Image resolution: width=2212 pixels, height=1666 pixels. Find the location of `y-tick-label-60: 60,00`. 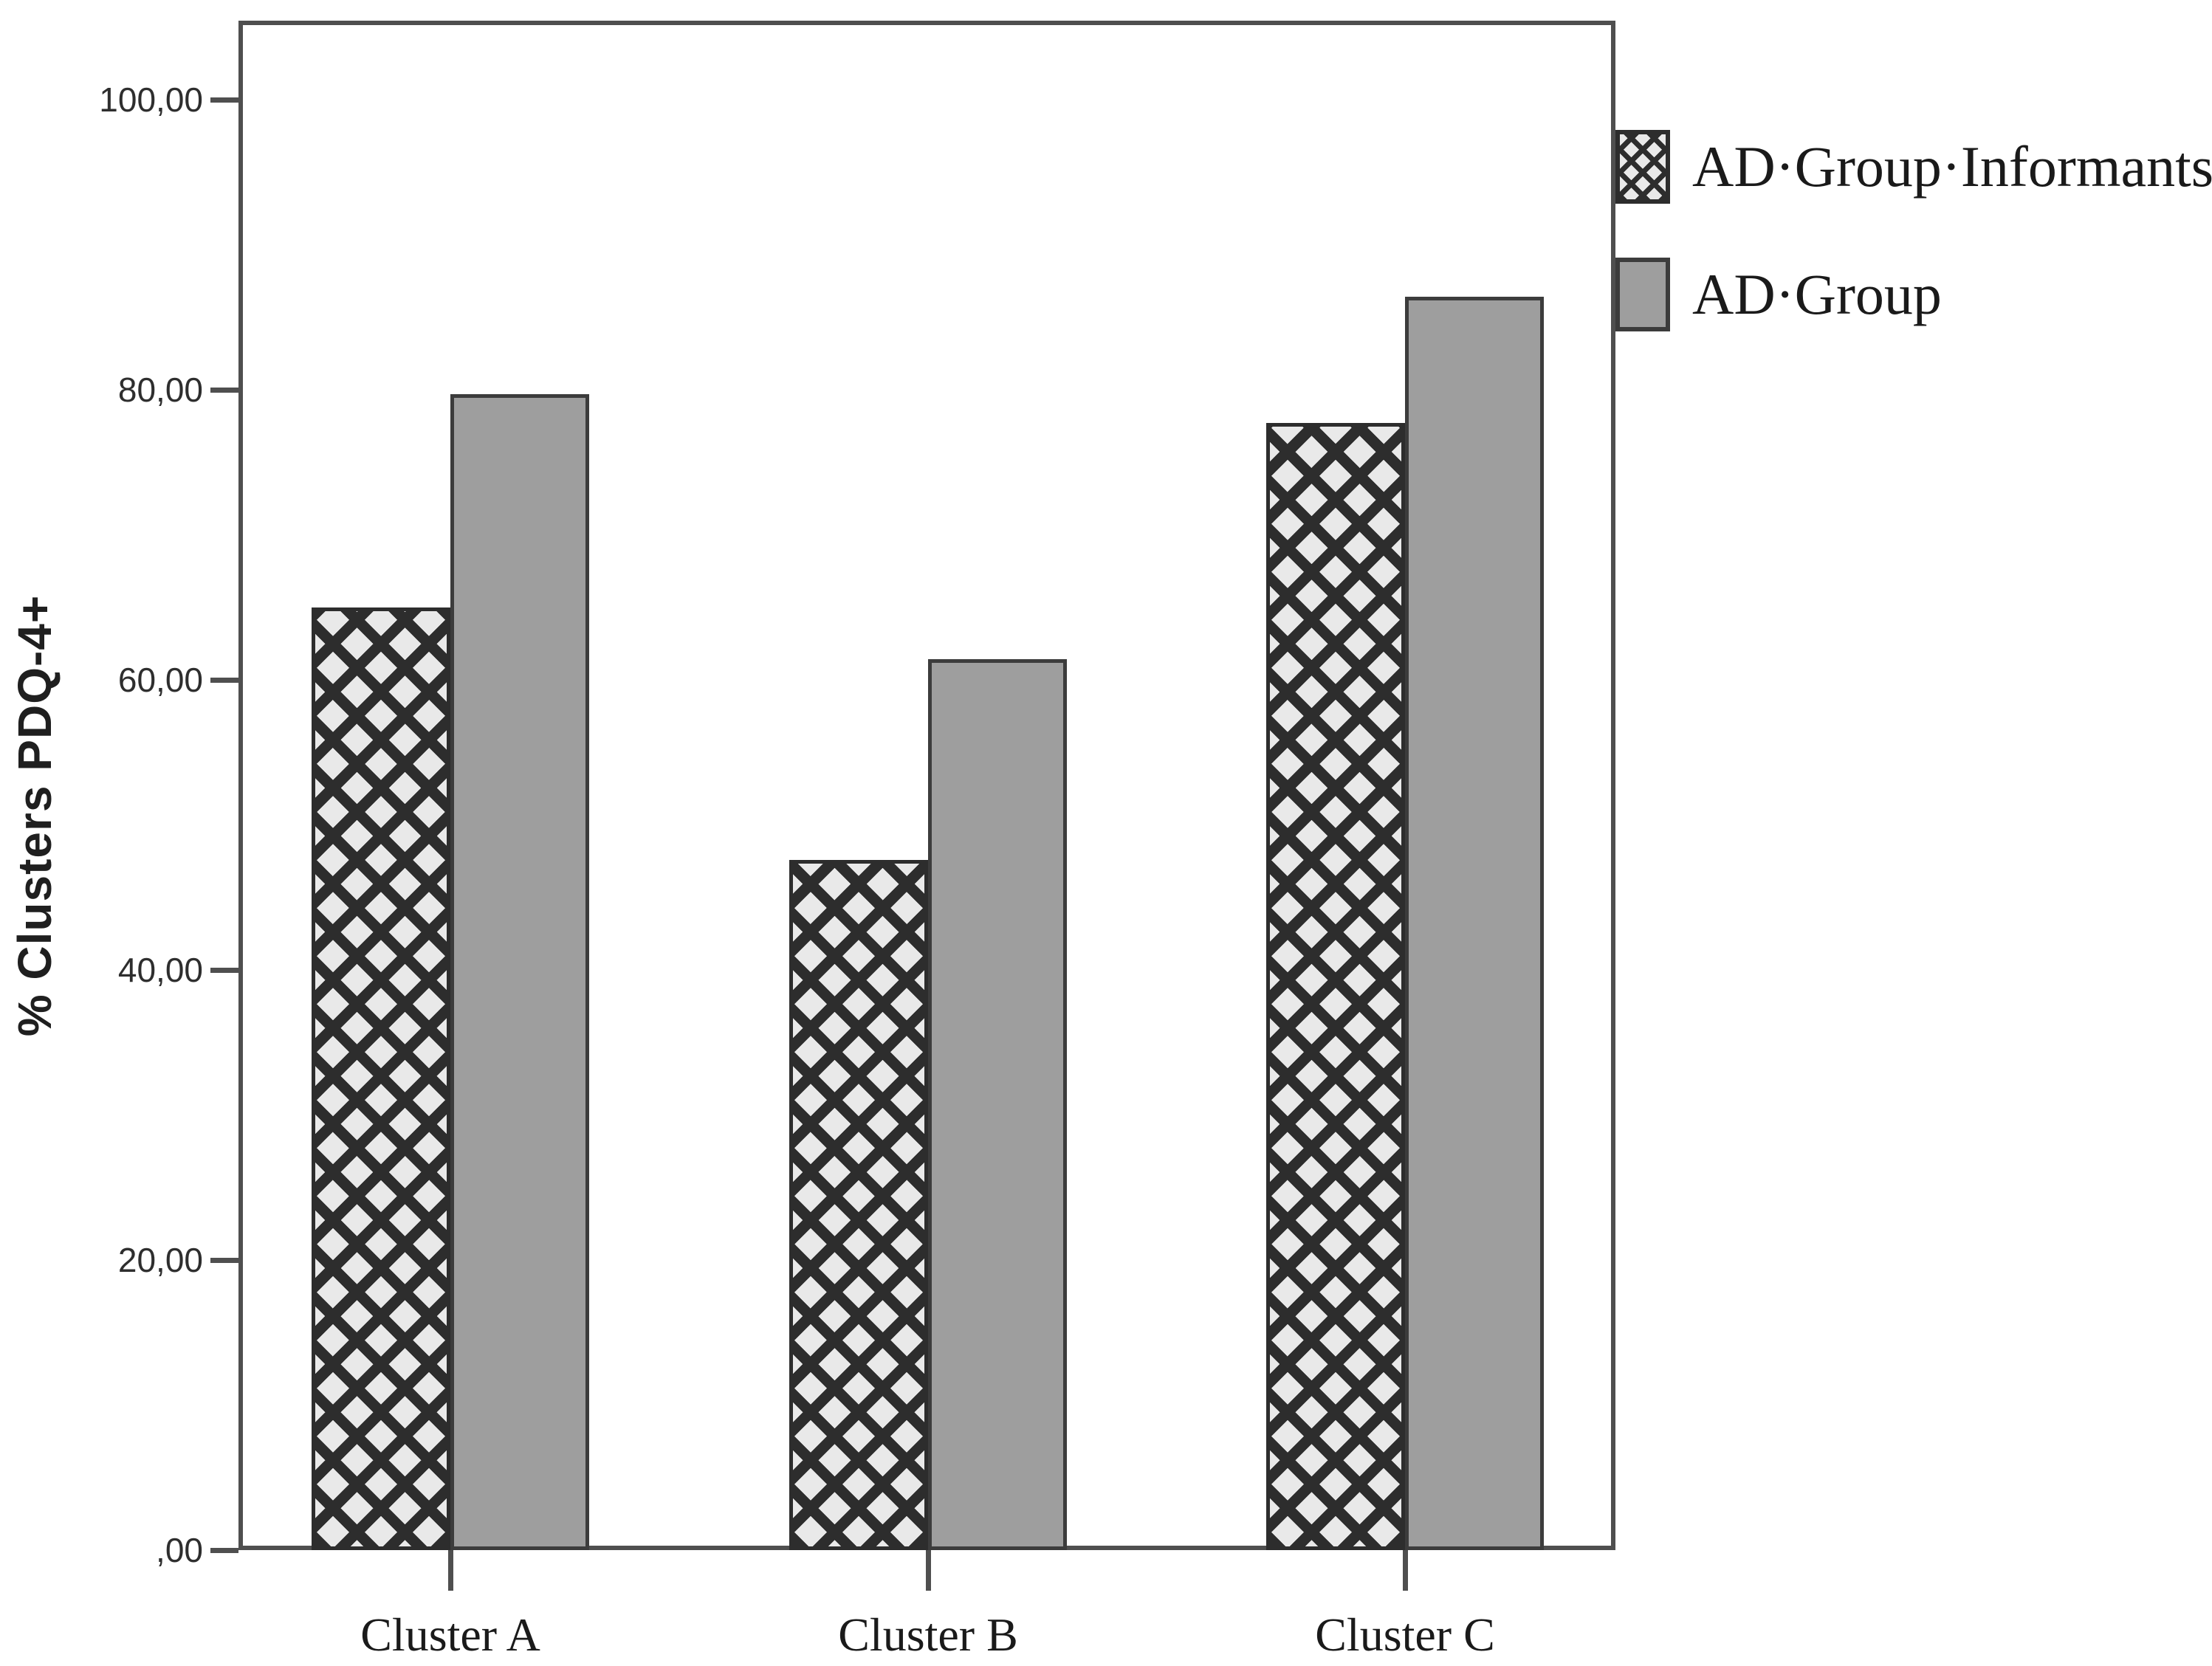

y-tick-label-60: 60,00 is located at coordinates (160, 680).